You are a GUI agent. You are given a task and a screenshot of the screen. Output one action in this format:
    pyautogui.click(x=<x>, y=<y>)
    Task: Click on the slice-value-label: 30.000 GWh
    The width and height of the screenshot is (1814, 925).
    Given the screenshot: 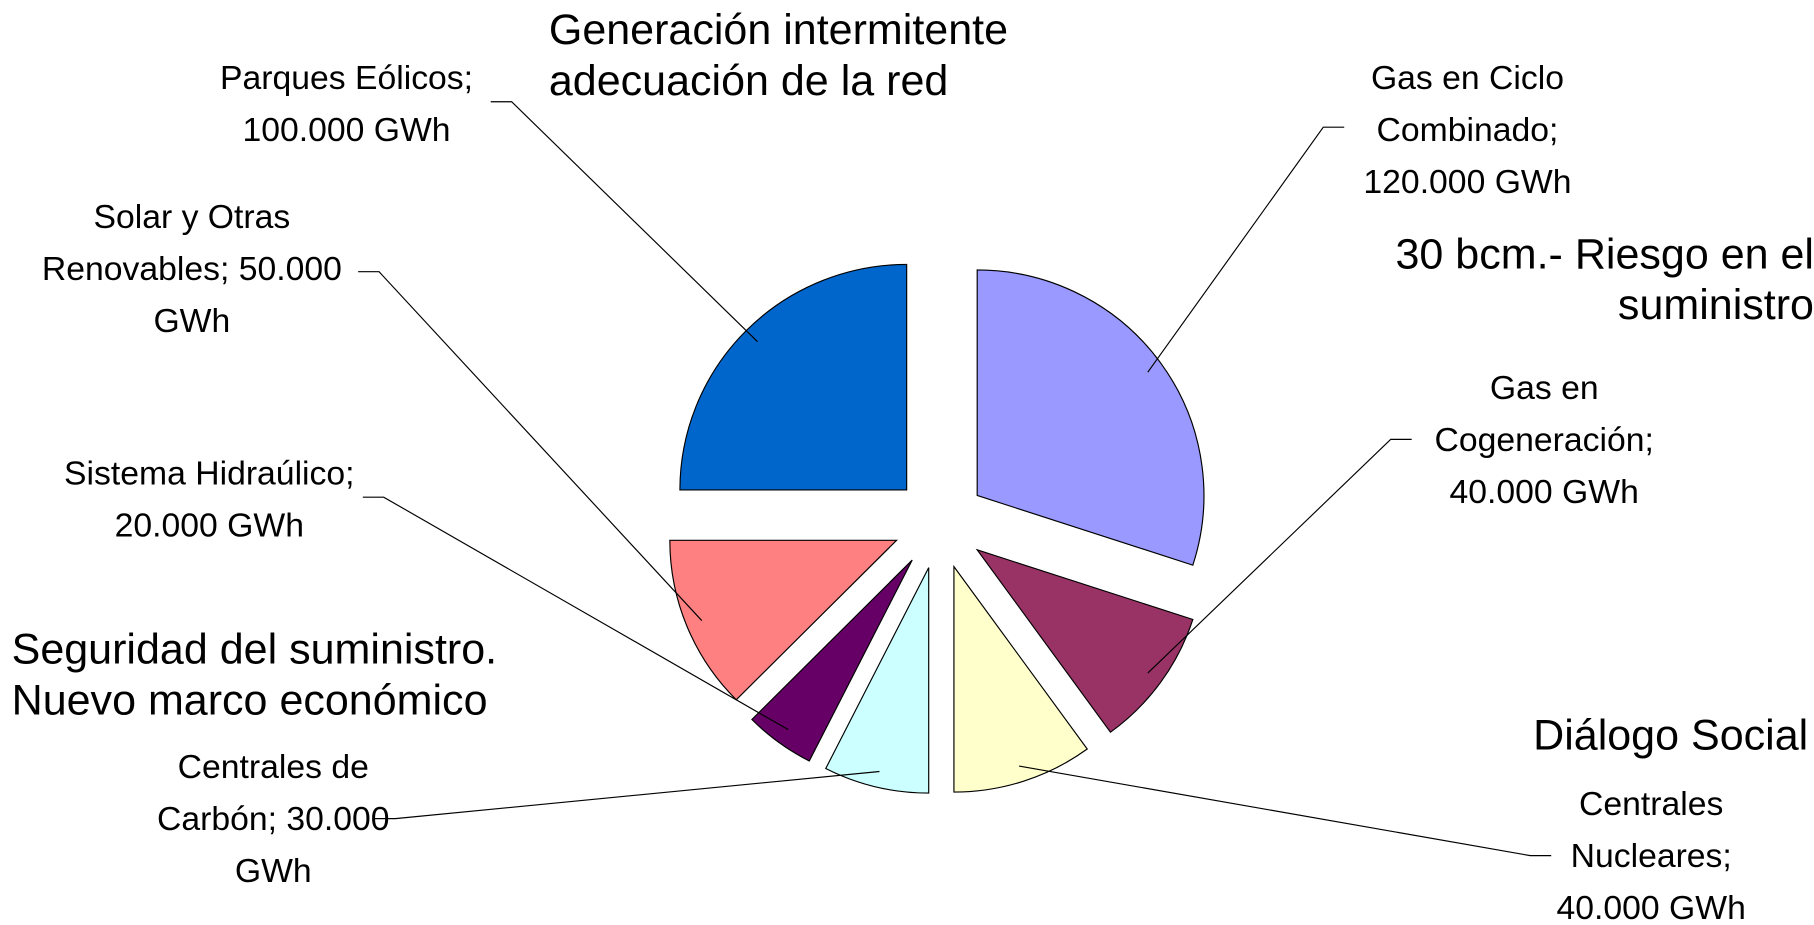 What is the action you would take?
    pyautogui.click(x=312, y=846)
    